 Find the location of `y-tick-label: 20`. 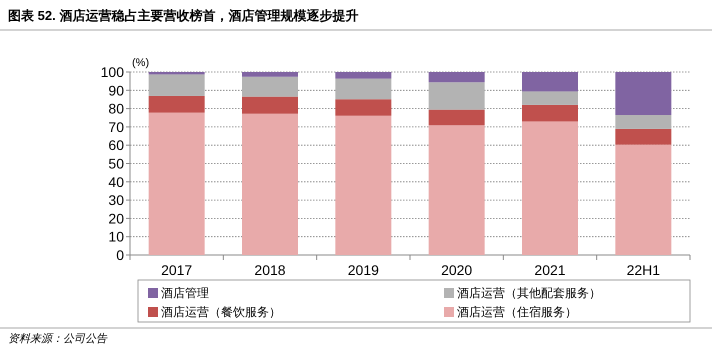

y-tick-label: 20 is located at coordinates (116, 218).